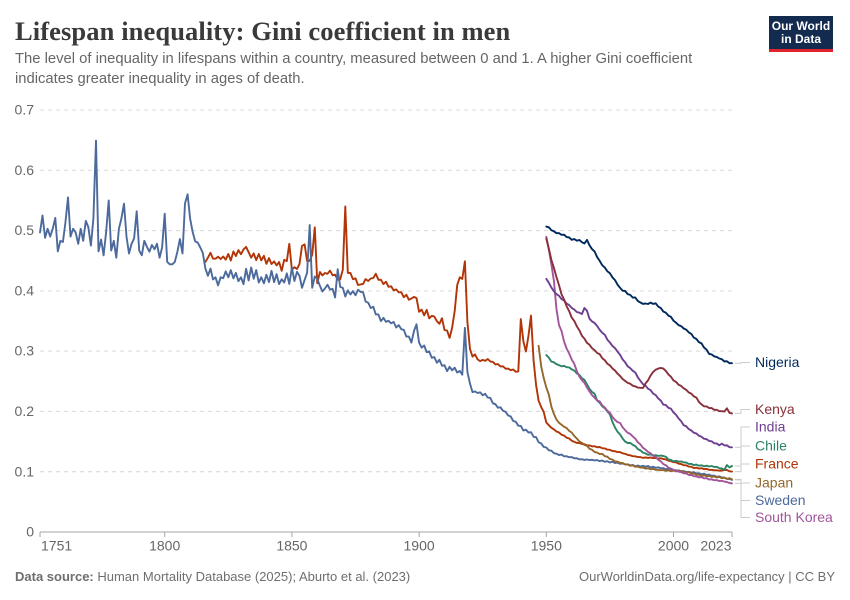 The image size is (850, 600). Describe the element at coordinates (25, 230) in the screenshot. I see `svg-text: 0.5` at that location.